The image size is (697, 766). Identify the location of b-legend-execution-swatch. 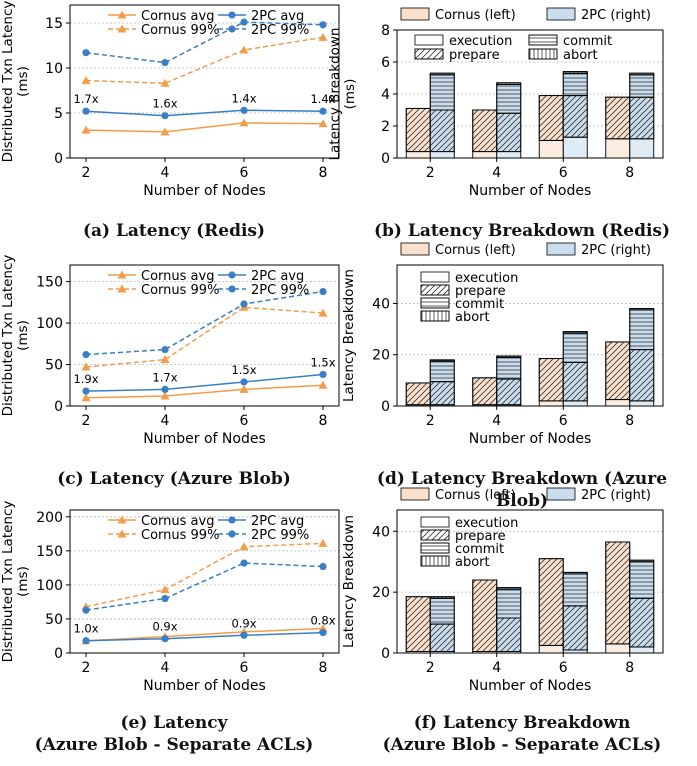
(429, 40).